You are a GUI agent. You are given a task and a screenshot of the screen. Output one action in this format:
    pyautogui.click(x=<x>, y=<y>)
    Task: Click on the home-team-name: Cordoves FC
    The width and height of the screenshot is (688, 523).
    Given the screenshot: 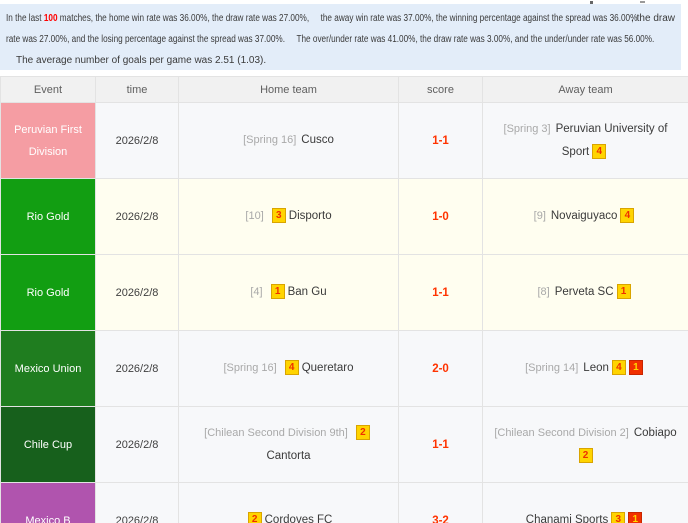 What is the action you would take?
    pyautogui.click(x=298, y=518)
    